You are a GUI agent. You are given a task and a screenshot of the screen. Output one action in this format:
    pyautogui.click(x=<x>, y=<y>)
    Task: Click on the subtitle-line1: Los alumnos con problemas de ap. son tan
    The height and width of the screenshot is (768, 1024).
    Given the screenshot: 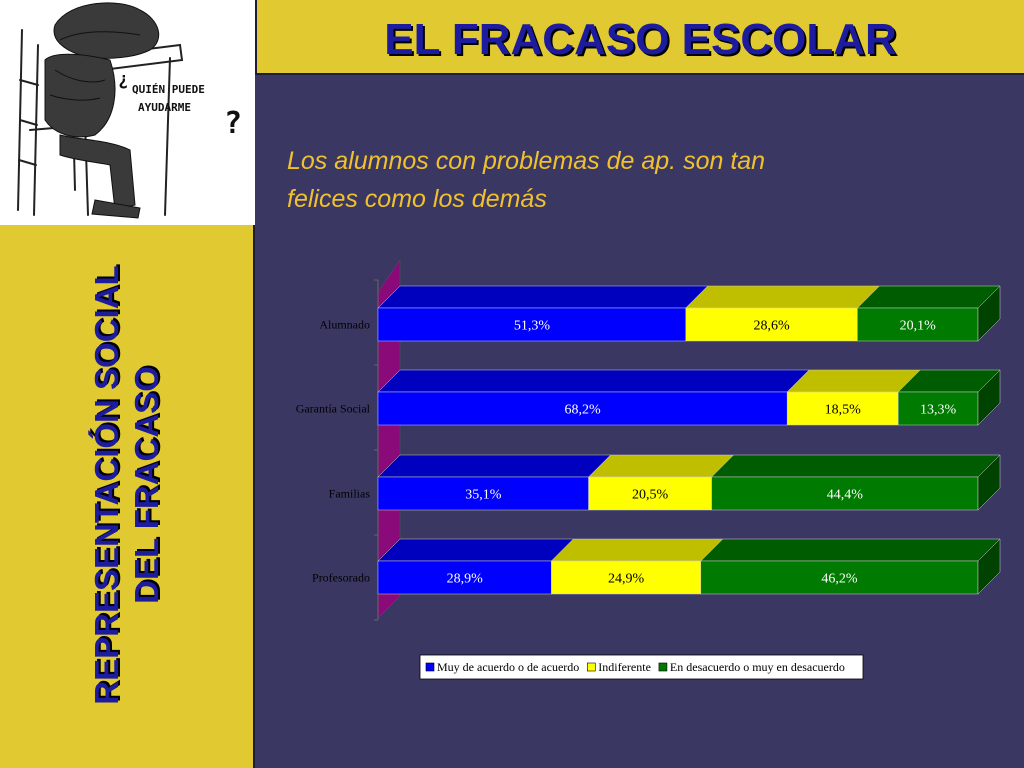 What is the action you would take?
    pyautogui.click(x=526, y=161)
    